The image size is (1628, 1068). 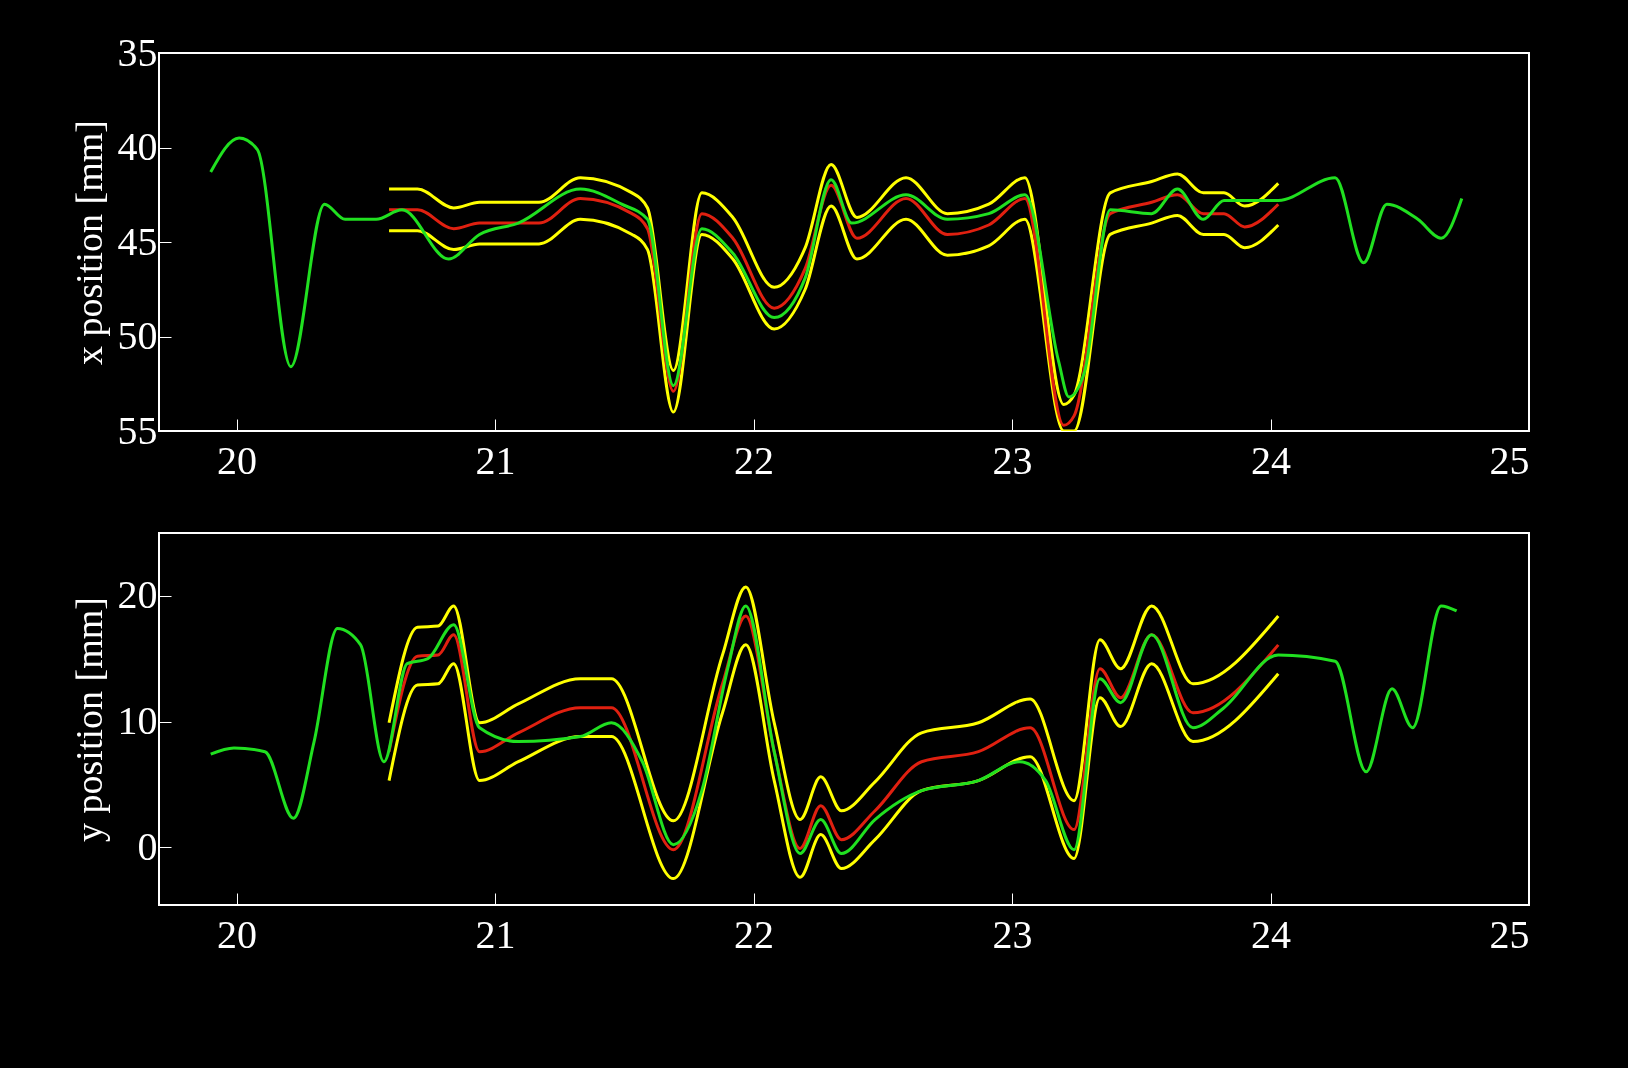 I want to click on y-tick-label: 50, so click(x=137, y=335).